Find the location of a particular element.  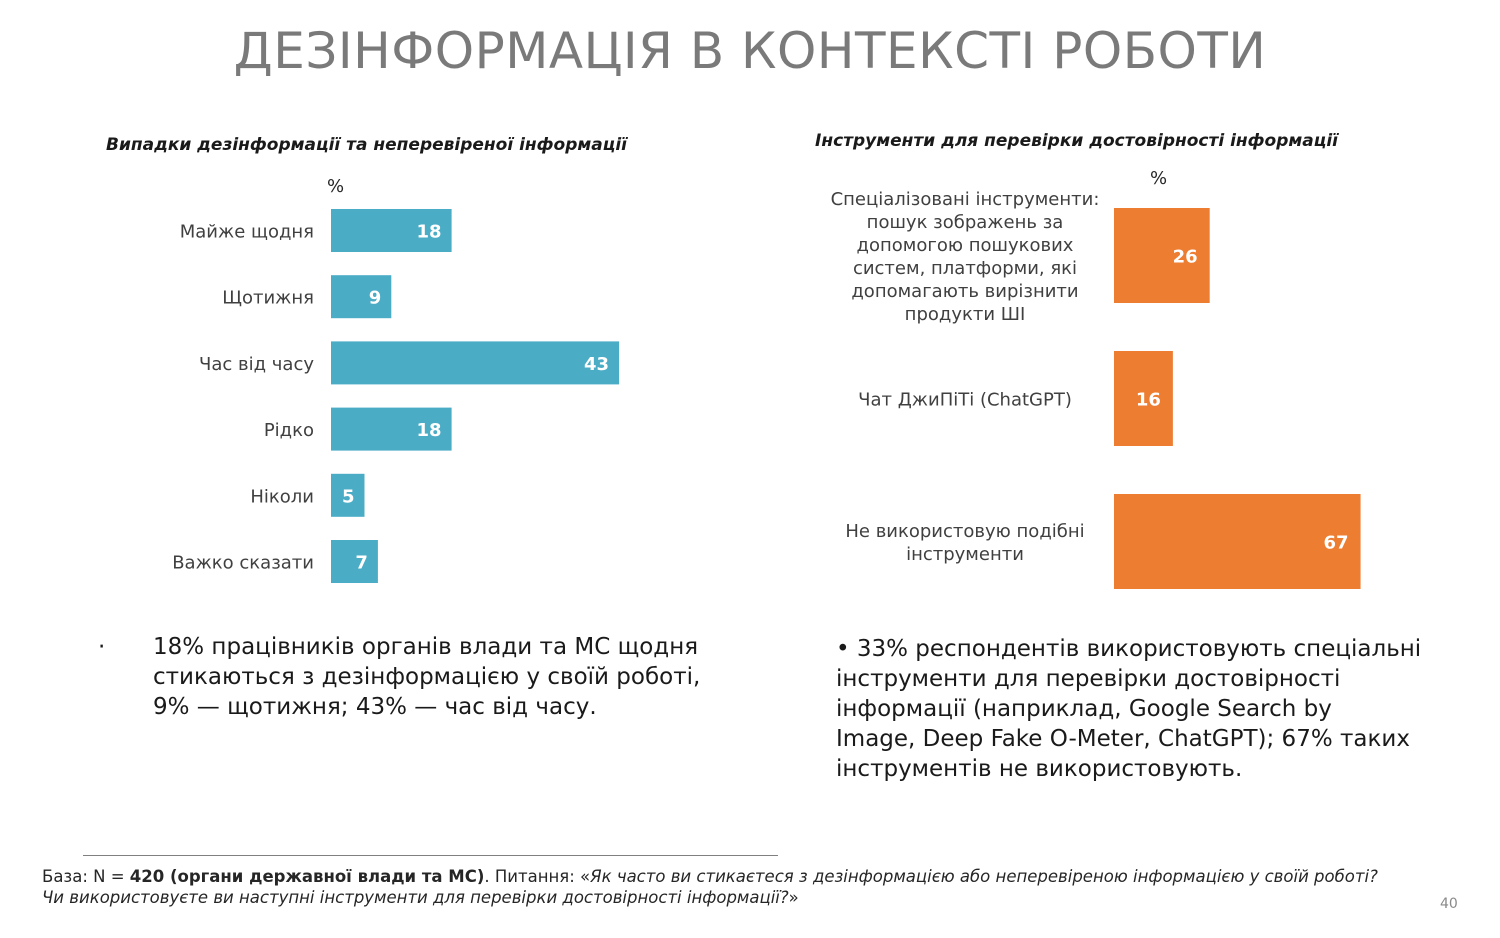

footnote-base-value: 420 (органи державної влади та МС) is located at coordinates (307, 876).